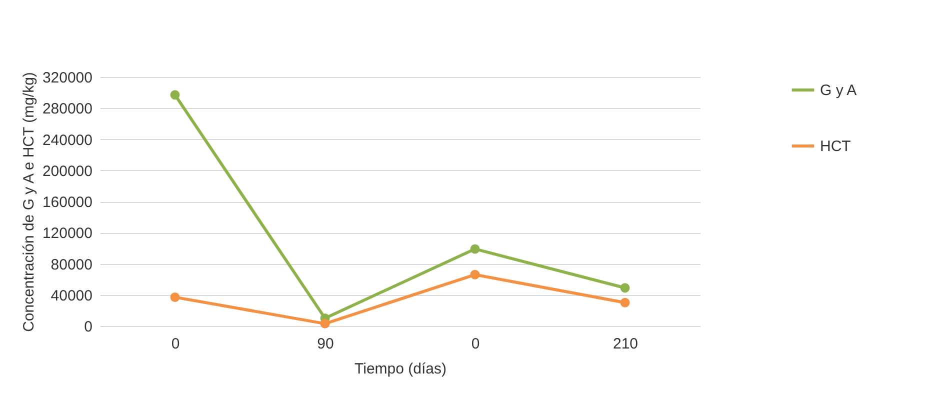  I want to click on y-tick-label: 280000, so click(67, 109).